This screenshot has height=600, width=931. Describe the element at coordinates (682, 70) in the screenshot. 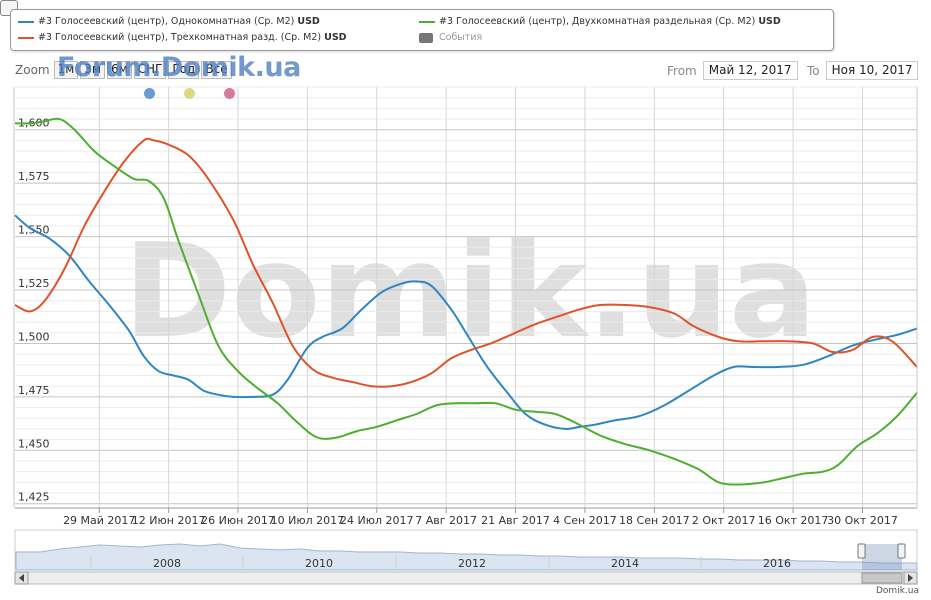

I see `range-from-label: From` at that location.